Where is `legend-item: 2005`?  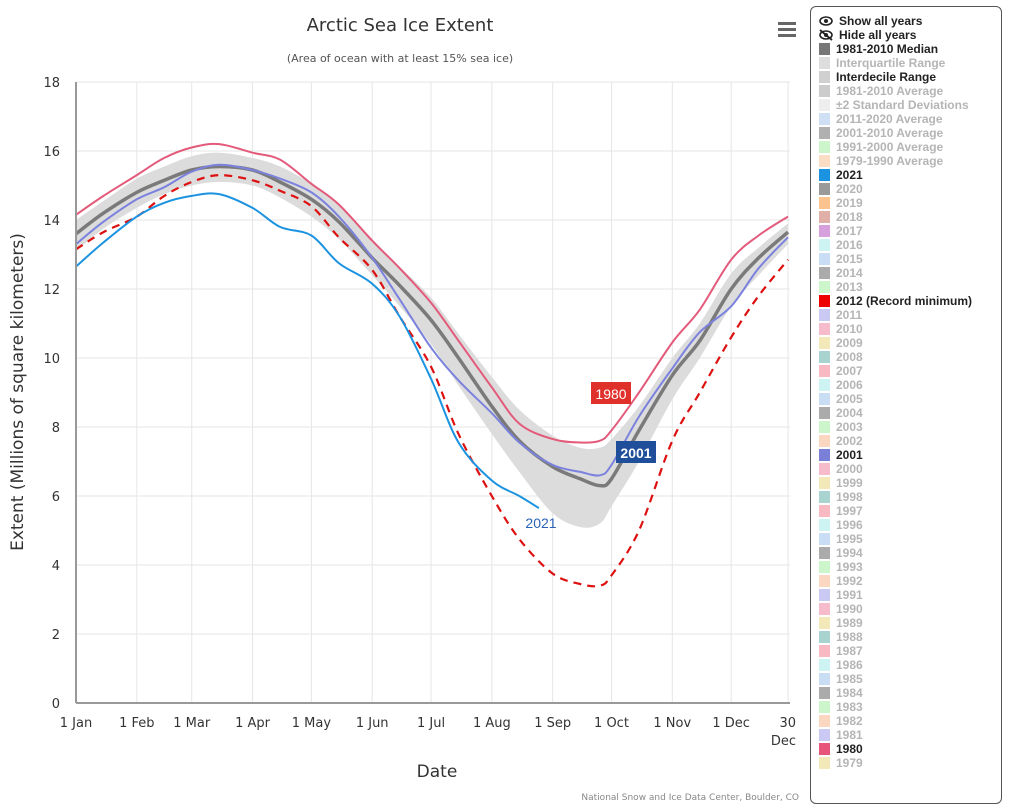 legend-item: 2005 is located at coordinates (910, 399).